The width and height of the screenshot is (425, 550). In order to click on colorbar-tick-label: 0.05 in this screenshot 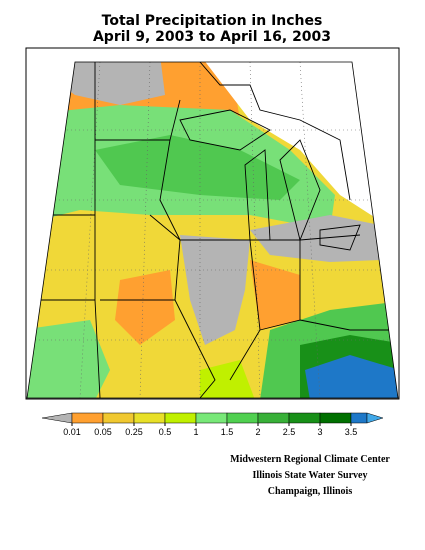, I will do `click(103, 432)`.